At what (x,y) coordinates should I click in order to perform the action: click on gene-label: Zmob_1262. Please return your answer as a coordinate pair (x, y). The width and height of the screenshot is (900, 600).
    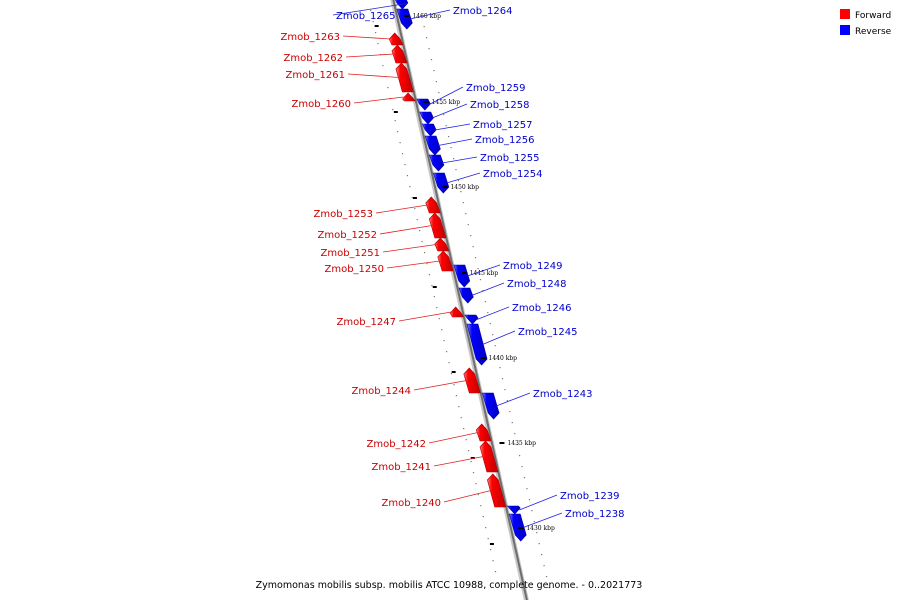
    Looking at the image, I should click on (313, 58).